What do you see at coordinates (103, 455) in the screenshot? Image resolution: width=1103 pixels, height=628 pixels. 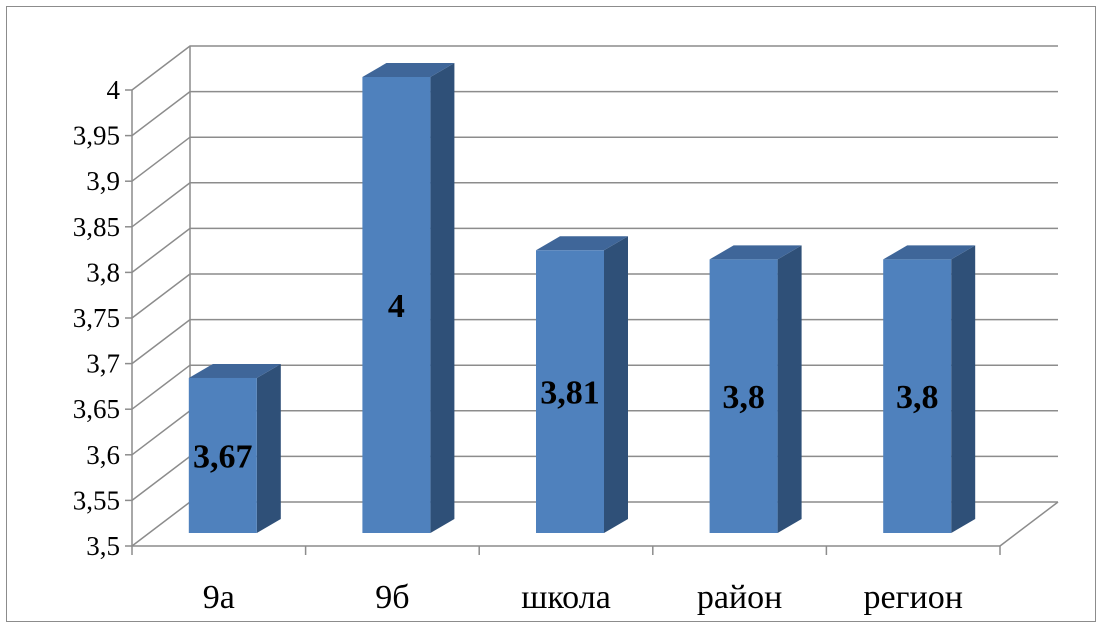 I see `y-tick-label: 3,6` at bounding box center [103, 455].